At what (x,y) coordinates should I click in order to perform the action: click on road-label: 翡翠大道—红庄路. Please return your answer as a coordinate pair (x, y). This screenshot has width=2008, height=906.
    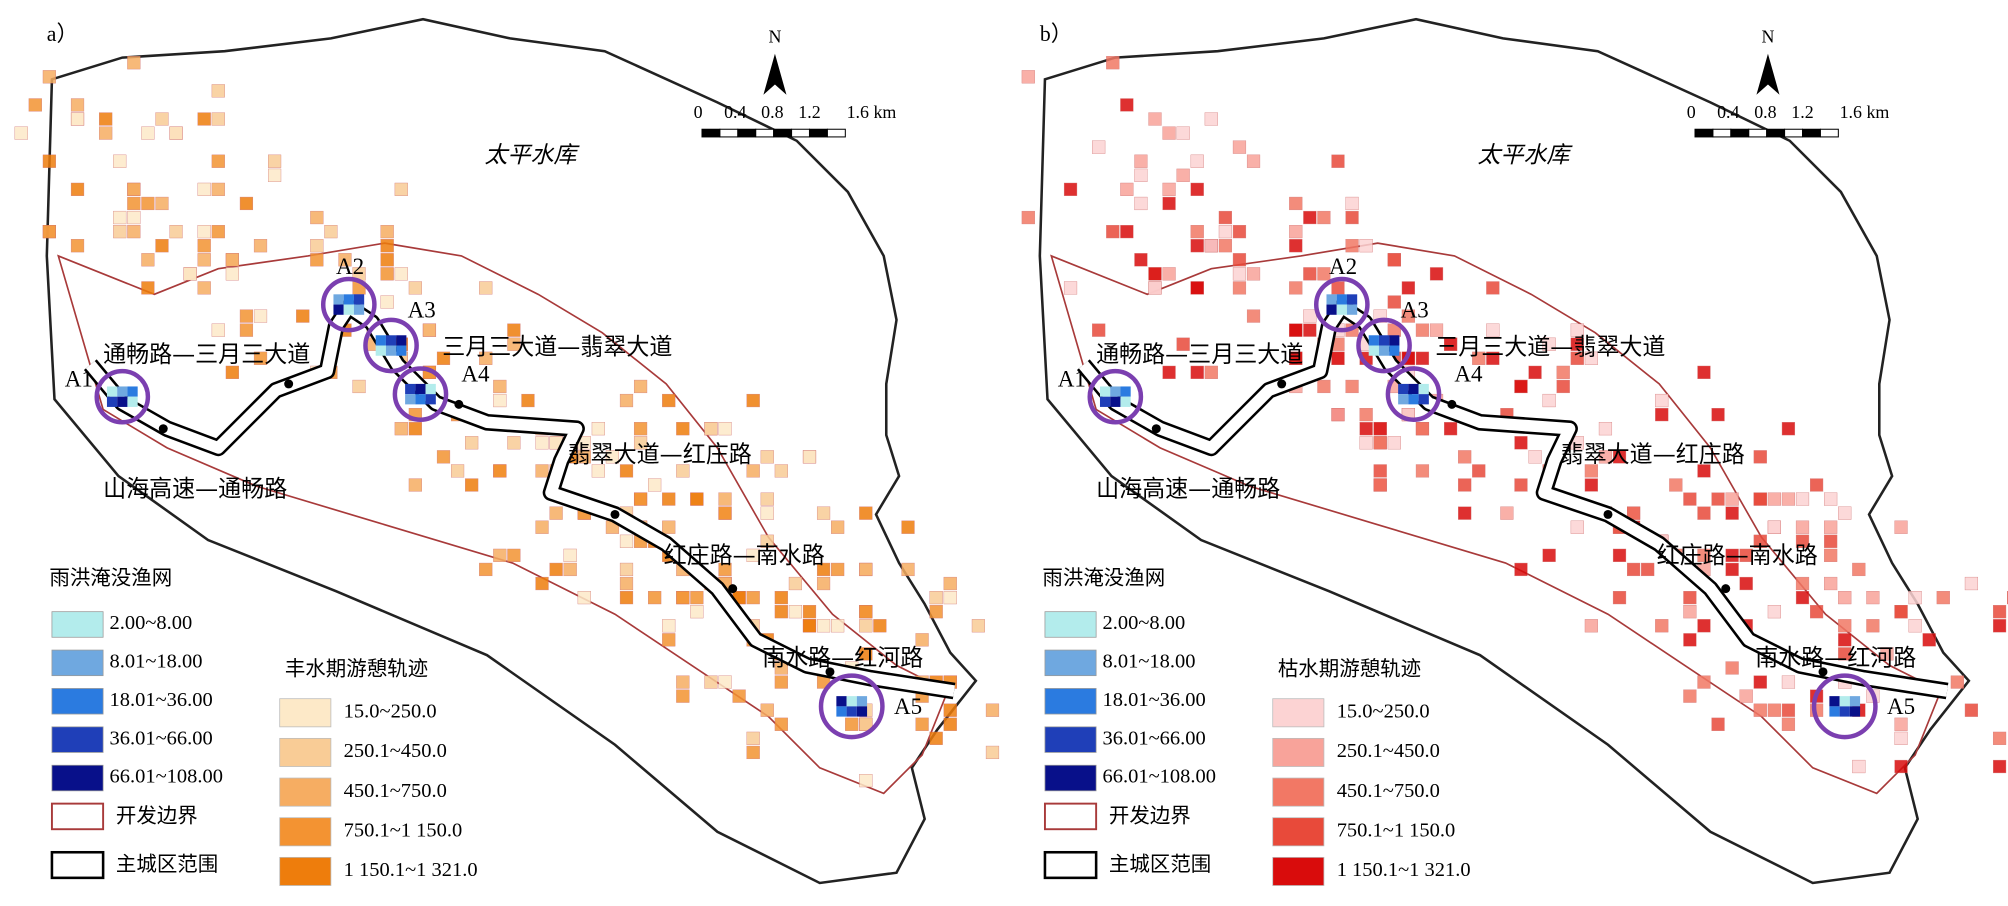
    Looking at the image, I should click on (1653, 455).